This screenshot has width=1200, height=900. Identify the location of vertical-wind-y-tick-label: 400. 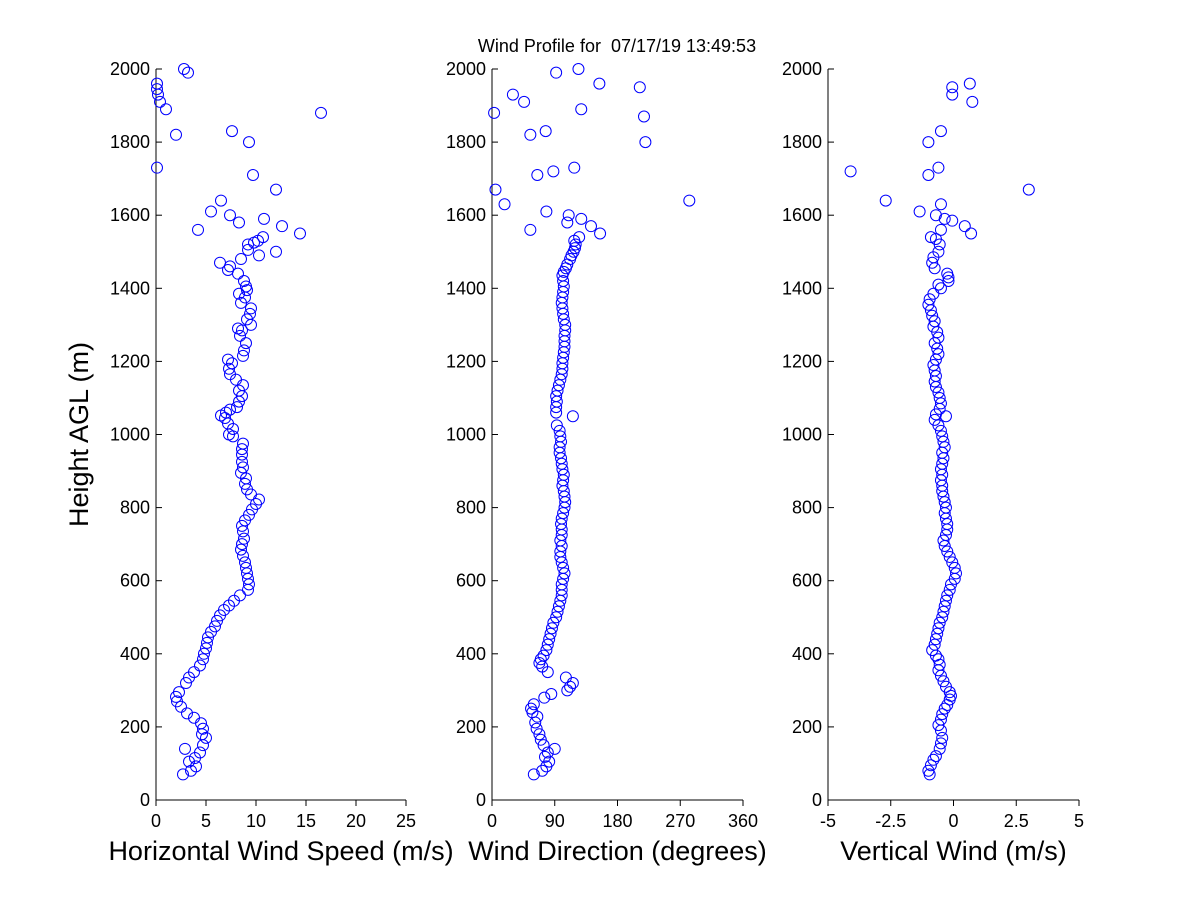
(807, 654).